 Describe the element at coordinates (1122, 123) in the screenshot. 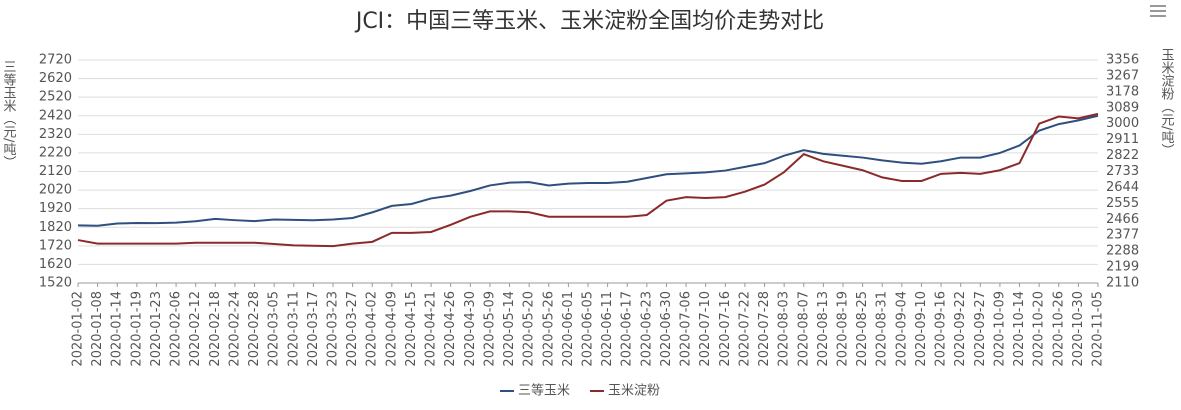

I see `y2-tick-label: 3000` at that location.